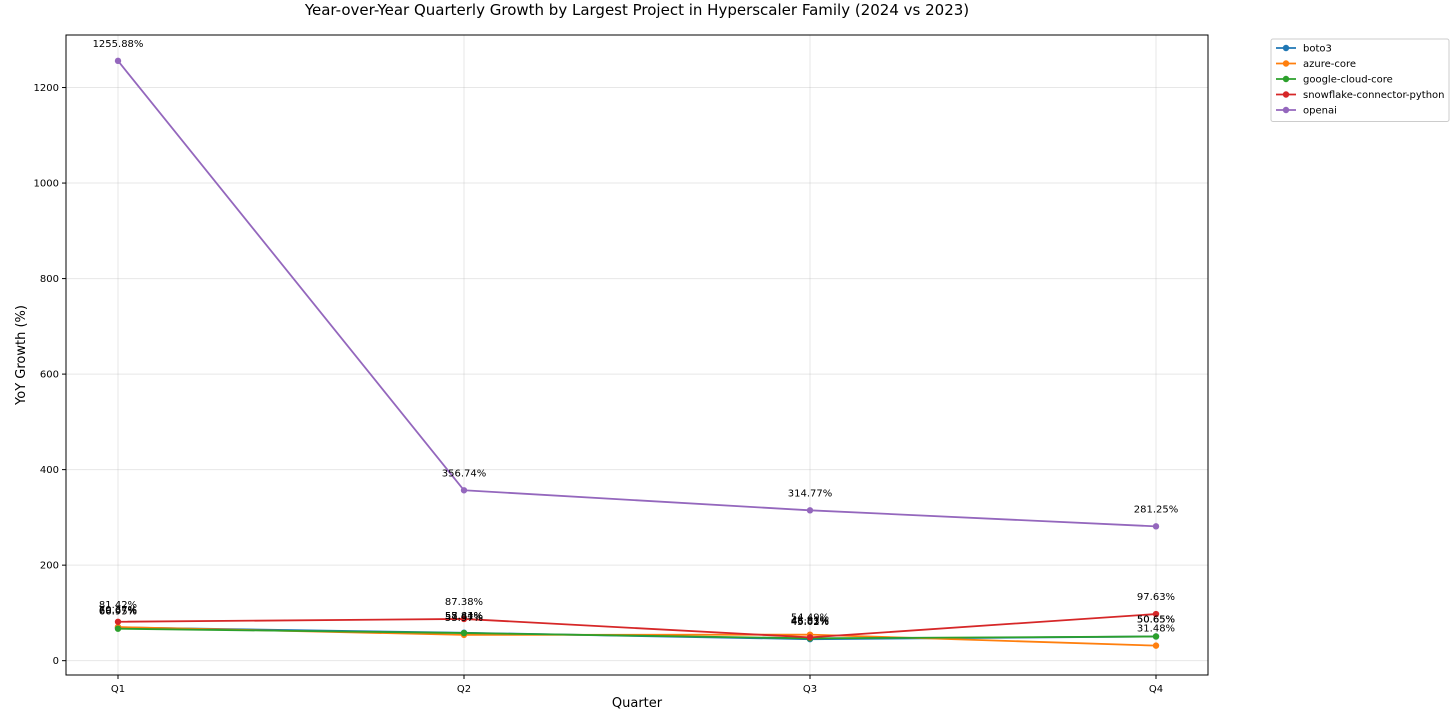 This screenshot has height=716, width=1456. Describe the element at coordinates (1317, 49) in the screenshot. I see `legend-label: boto3` at that location.